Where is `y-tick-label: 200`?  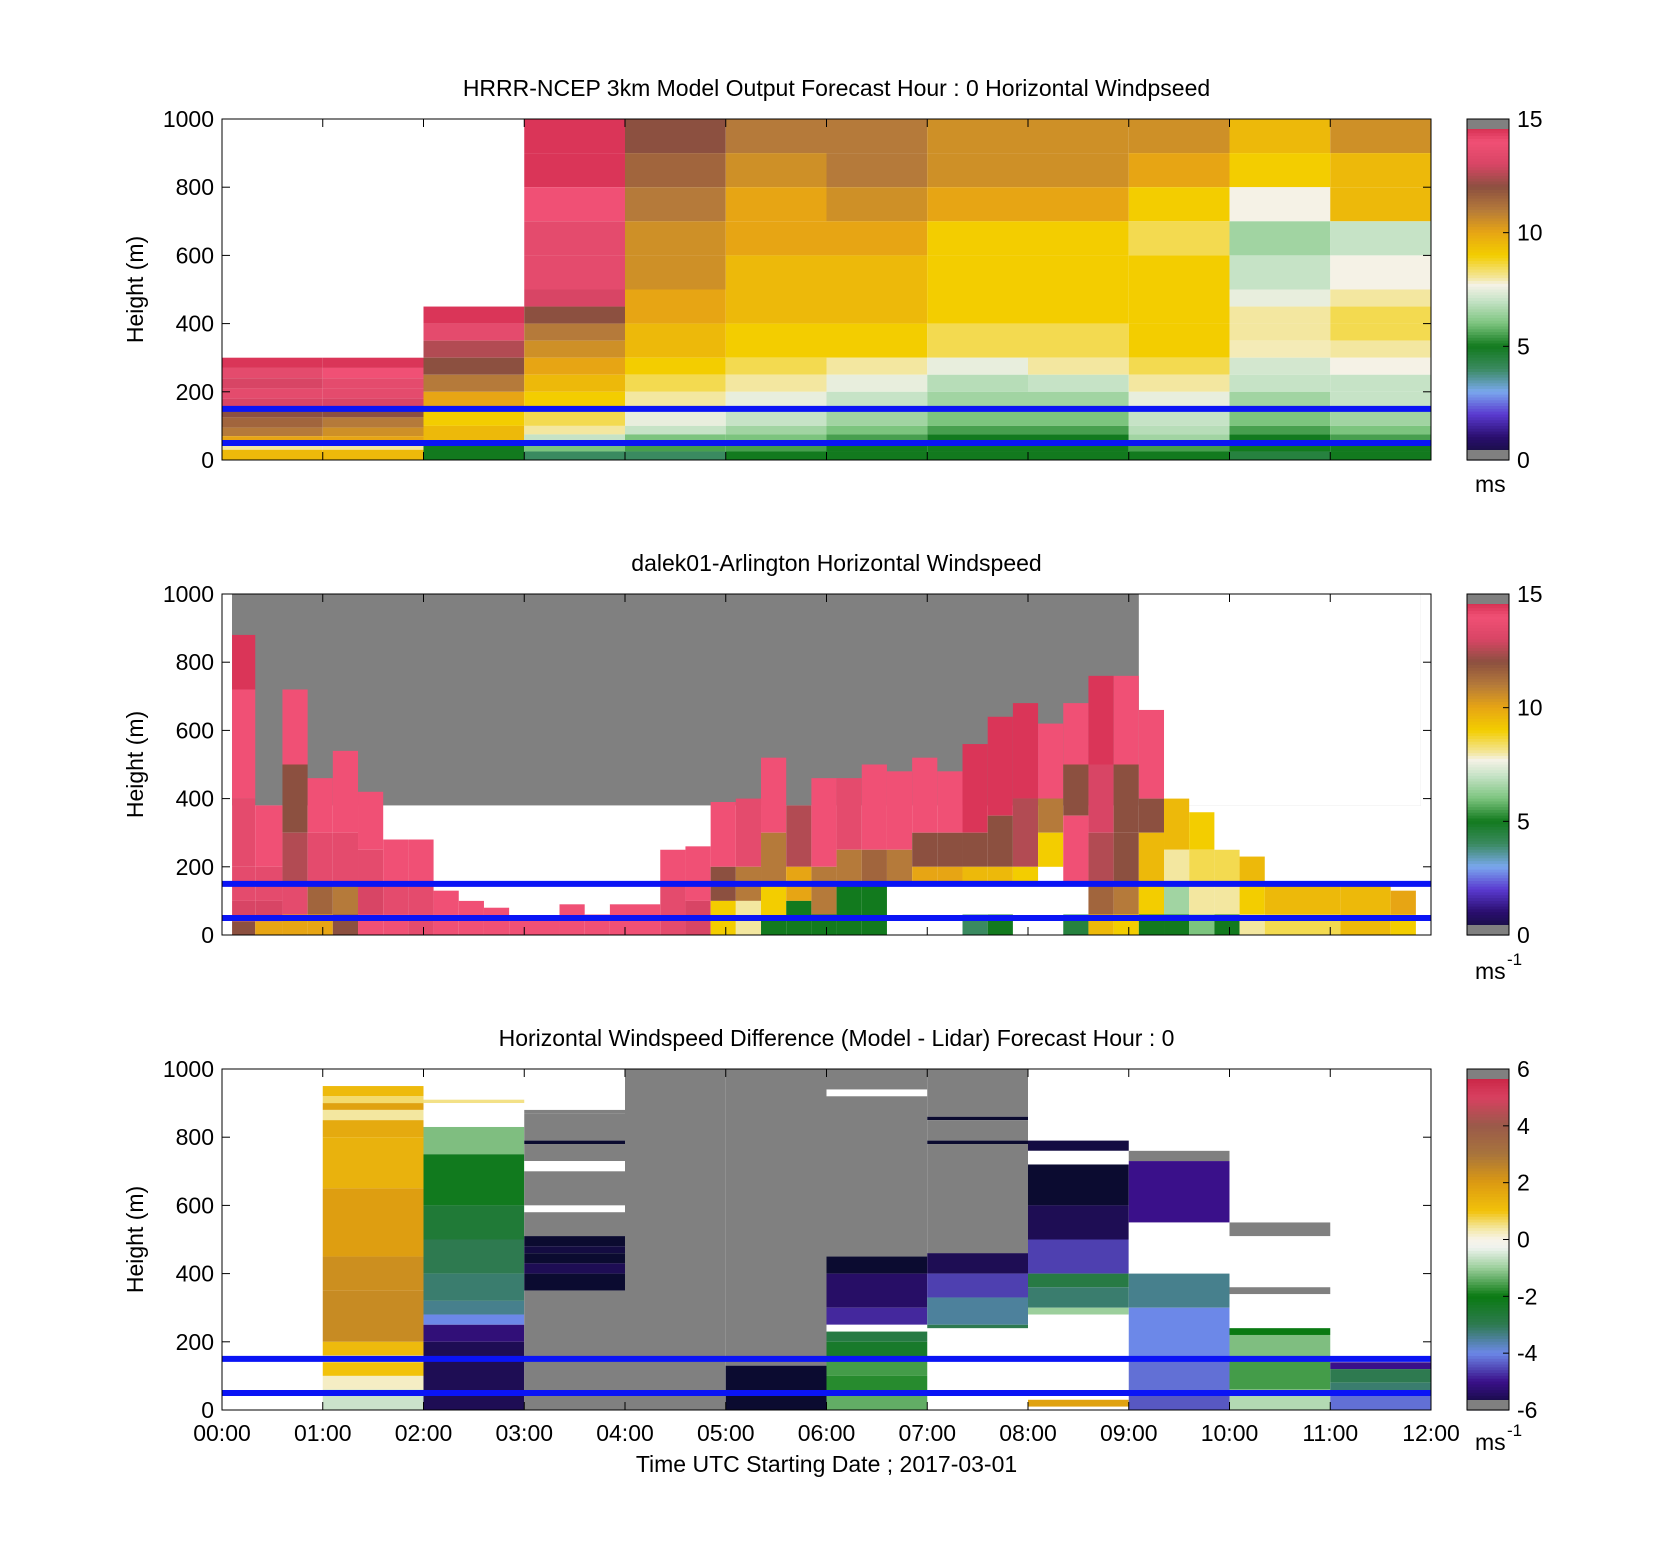
y-tick-label: 200 is located at coordinates (195, 867).